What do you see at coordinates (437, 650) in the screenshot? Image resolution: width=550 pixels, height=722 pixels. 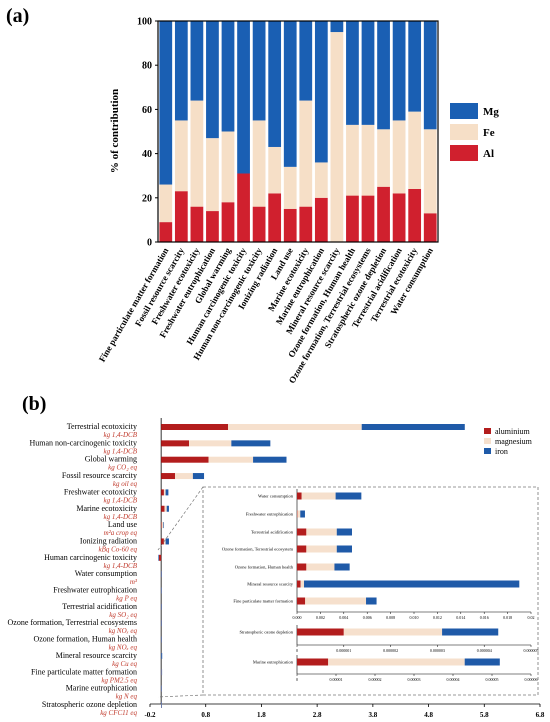 I see `inset-xtick-label: 0.000003` at bounding box center [437, 650].